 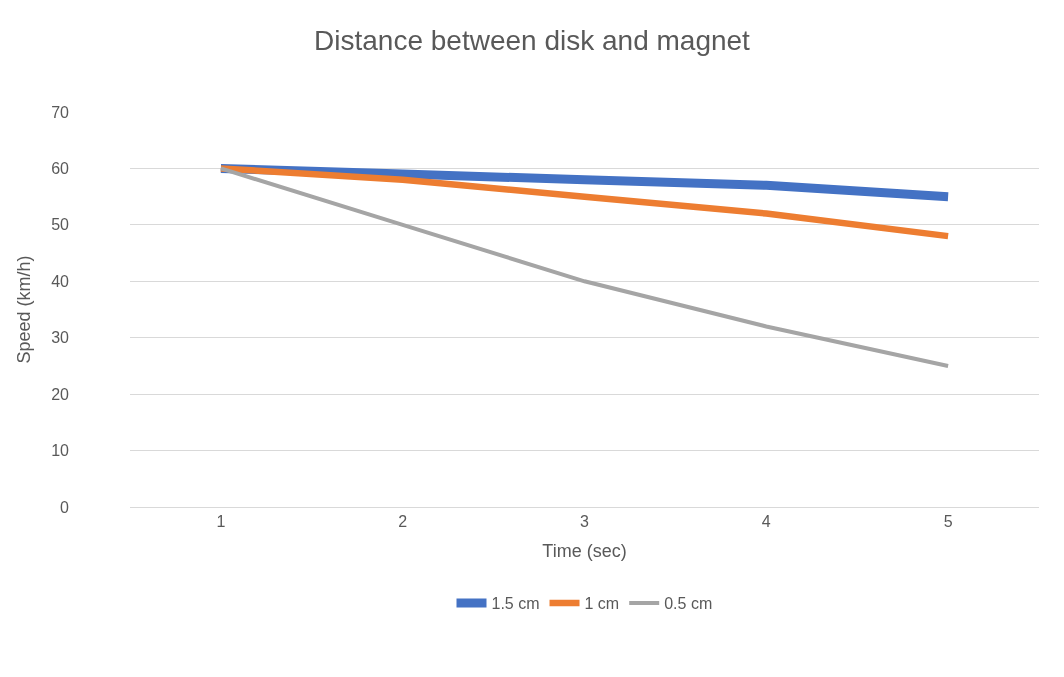 I want to click on chart-title: Distance between disk and magnet, so click(x=532, y=41).